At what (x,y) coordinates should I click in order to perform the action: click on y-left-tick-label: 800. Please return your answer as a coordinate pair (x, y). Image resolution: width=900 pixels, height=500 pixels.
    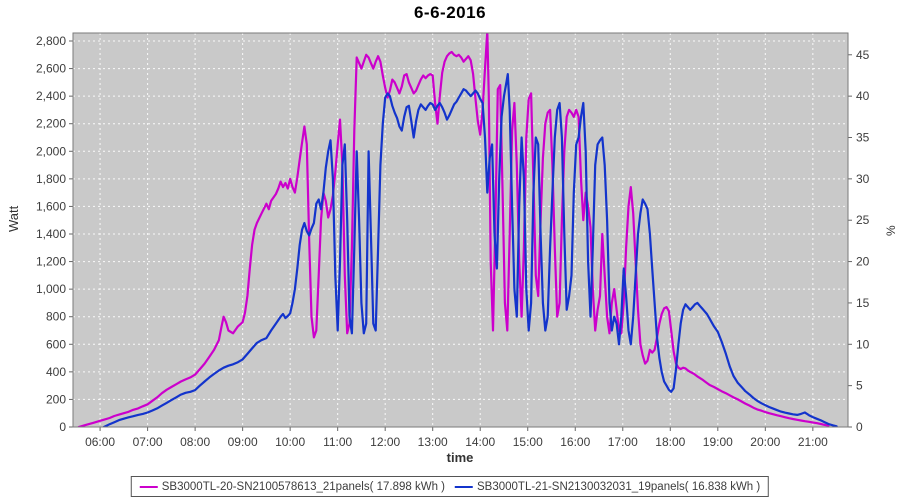
    Looking at the image, I should click on (56, 317).